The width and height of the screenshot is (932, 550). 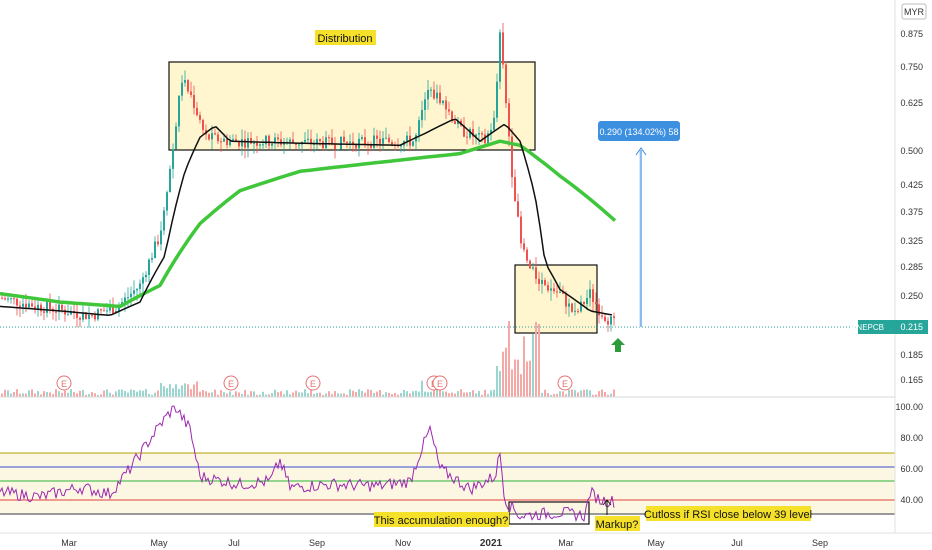 I want to click on time-tick: Sep, so click(x=317, y=543).